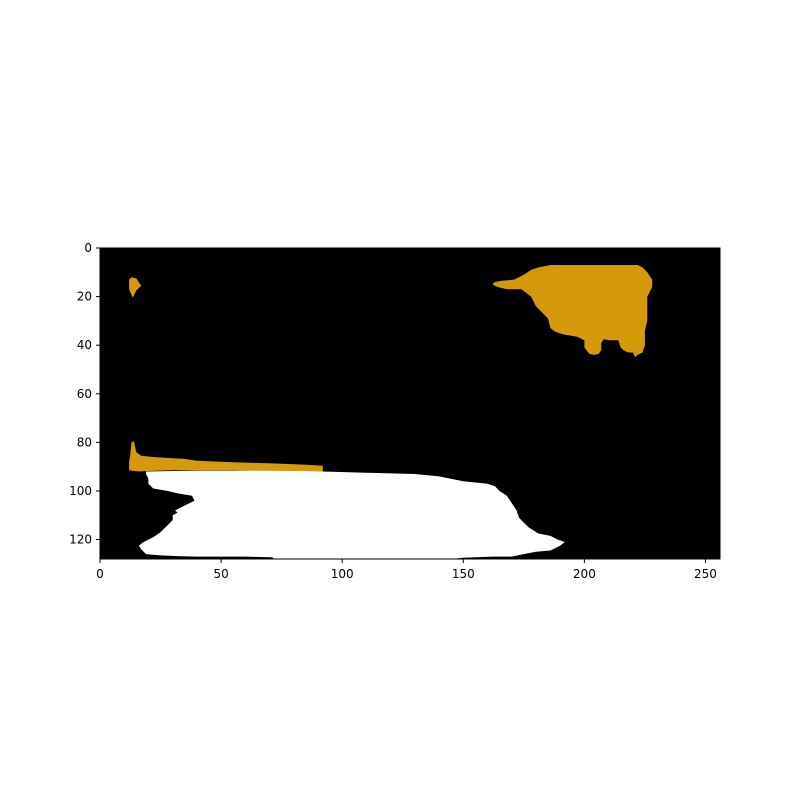 The width and height of the screenshot is (800, 800). I want to click on y-tick-label: 120, so click(80, 540).